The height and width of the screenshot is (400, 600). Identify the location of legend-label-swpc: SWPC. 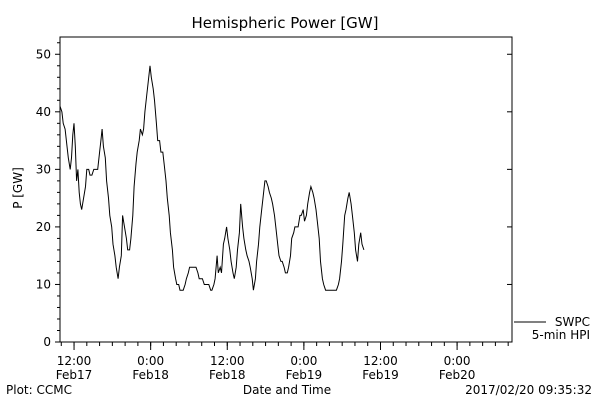
(572, 322).